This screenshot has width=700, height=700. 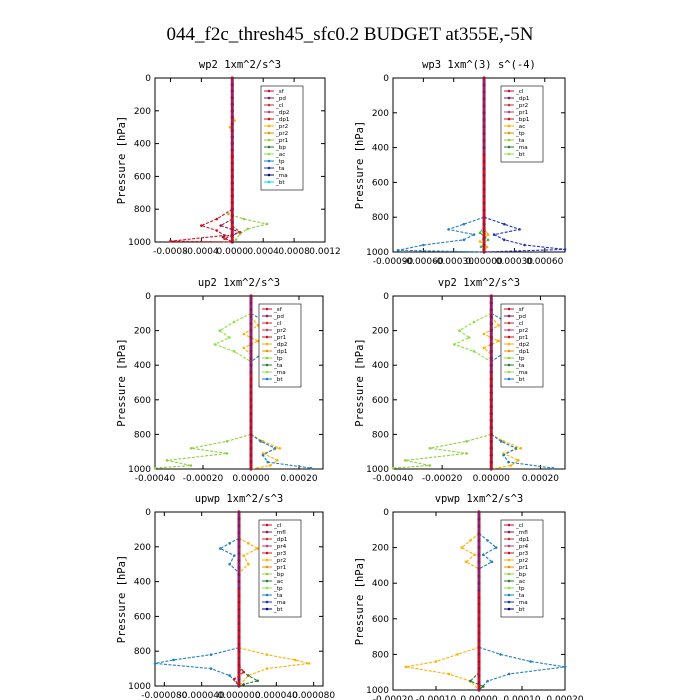 I want to click on x-tick-label: 0.00030, so click(x=514, y=262).